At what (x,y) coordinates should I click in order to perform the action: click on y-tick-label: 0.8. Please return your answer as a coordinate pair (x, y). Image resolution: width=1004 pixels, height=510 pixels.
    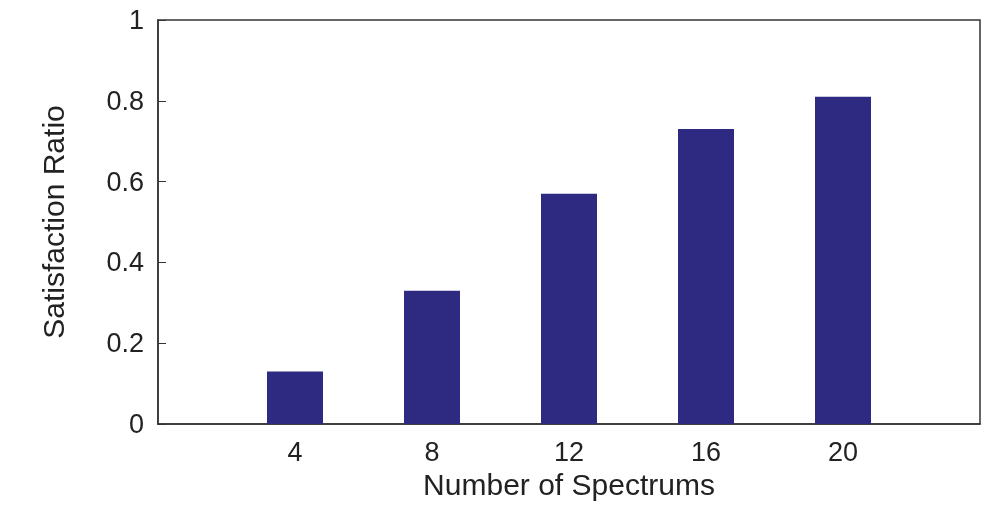
    Looking at the image, I should click on (125, 100).